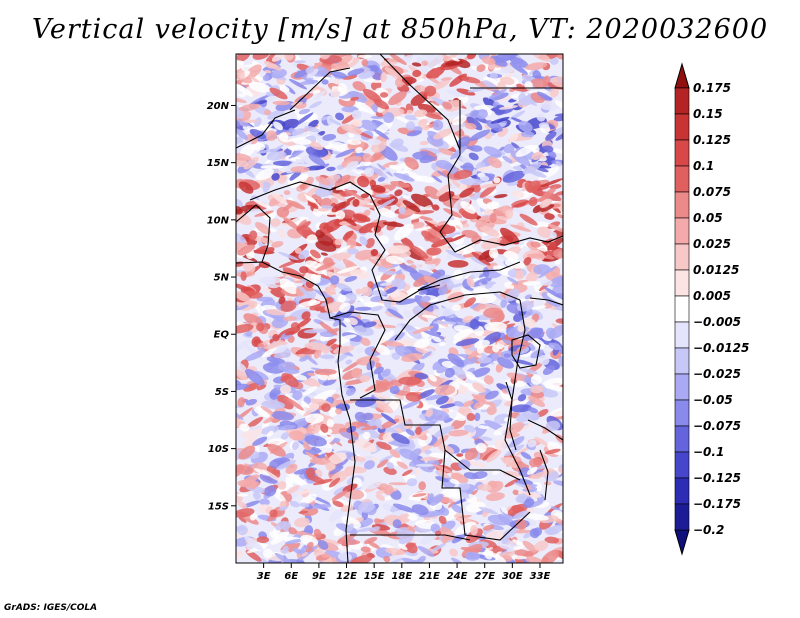 The image size is (800, 618). I want to click on longitude-axis: 3E 6E 9E 12E 15E 18E 21E 24E 27E 30E 33E, so click(404, 572).